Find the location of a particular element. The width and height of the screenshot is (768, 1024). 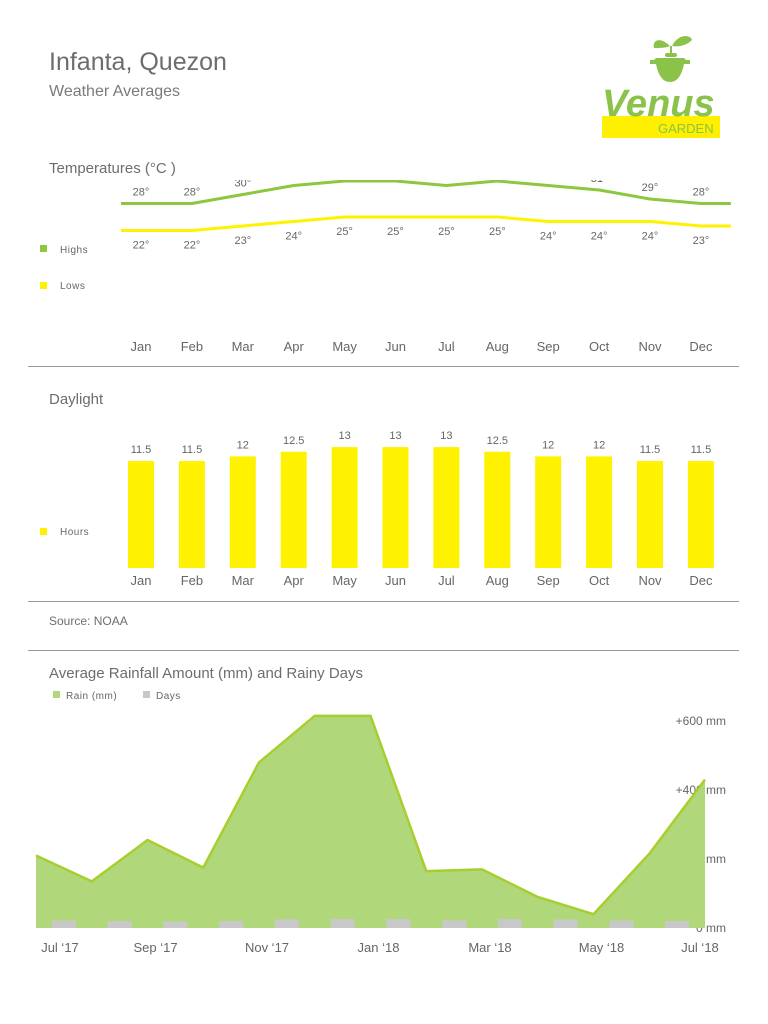

x-tick-label: Nov ‘17 is located at coordinates (267, 947).